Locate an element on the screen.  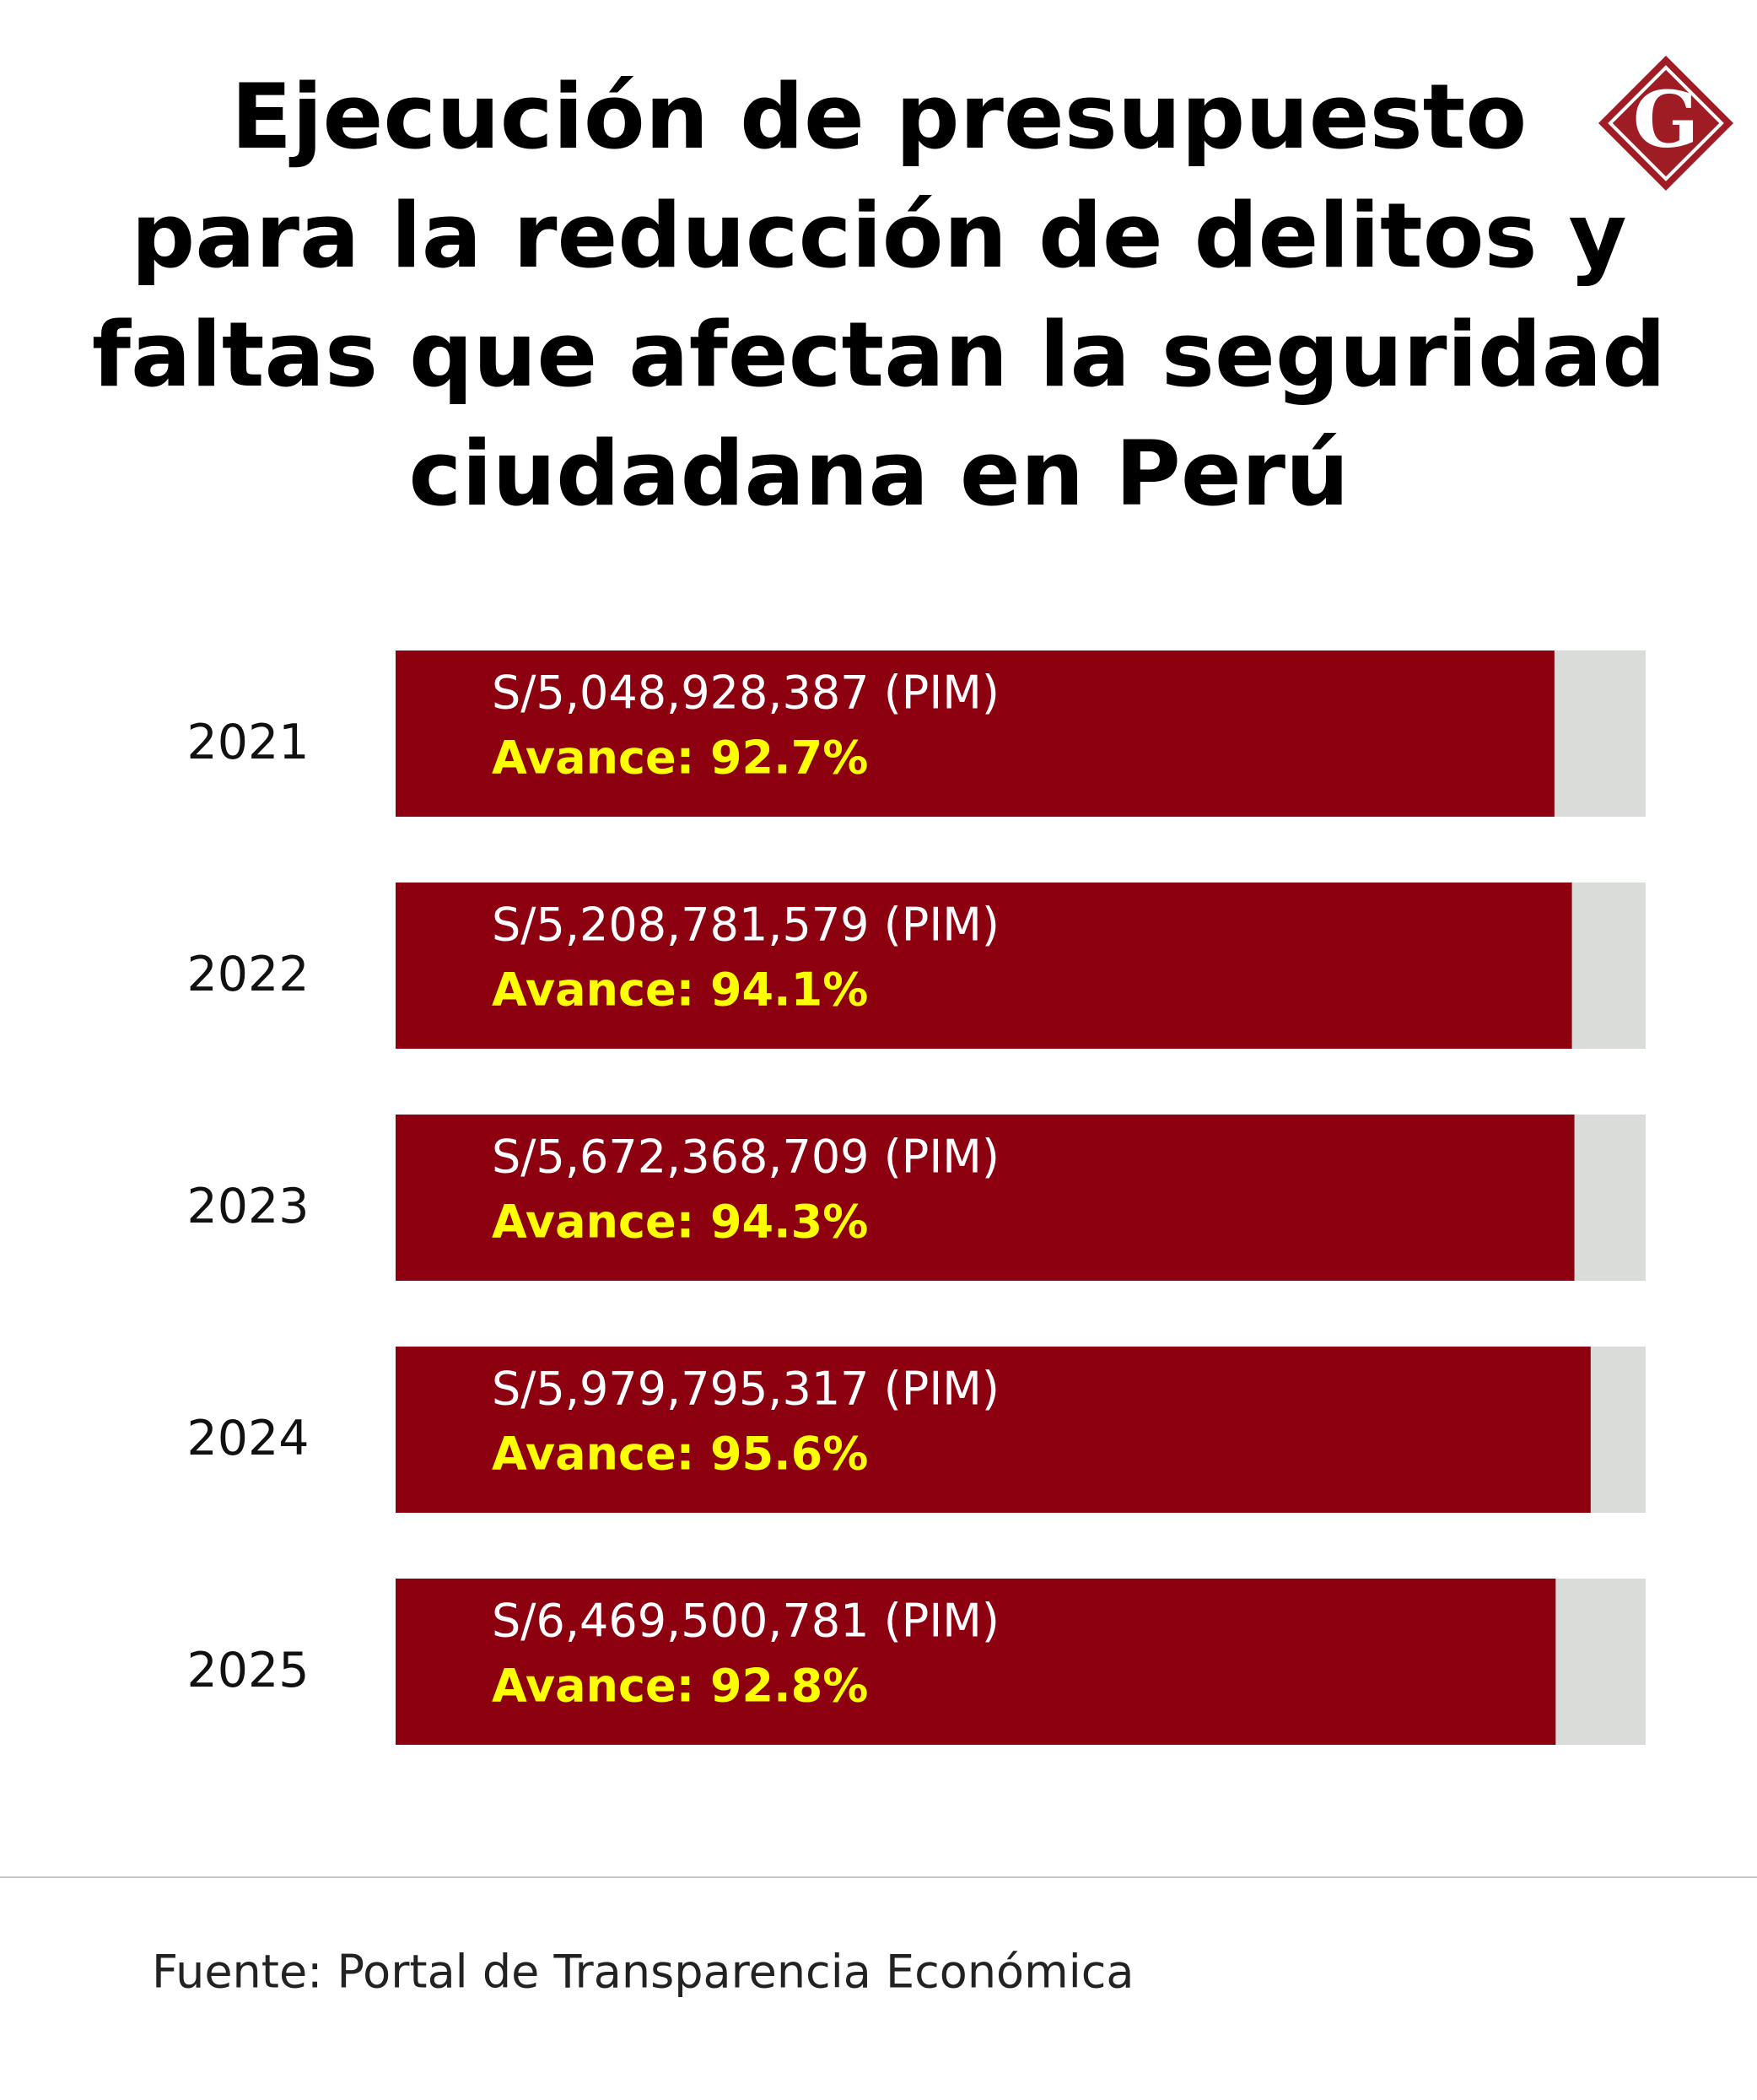
y-tick-label: 2022 is located at coordinates (247, 974).